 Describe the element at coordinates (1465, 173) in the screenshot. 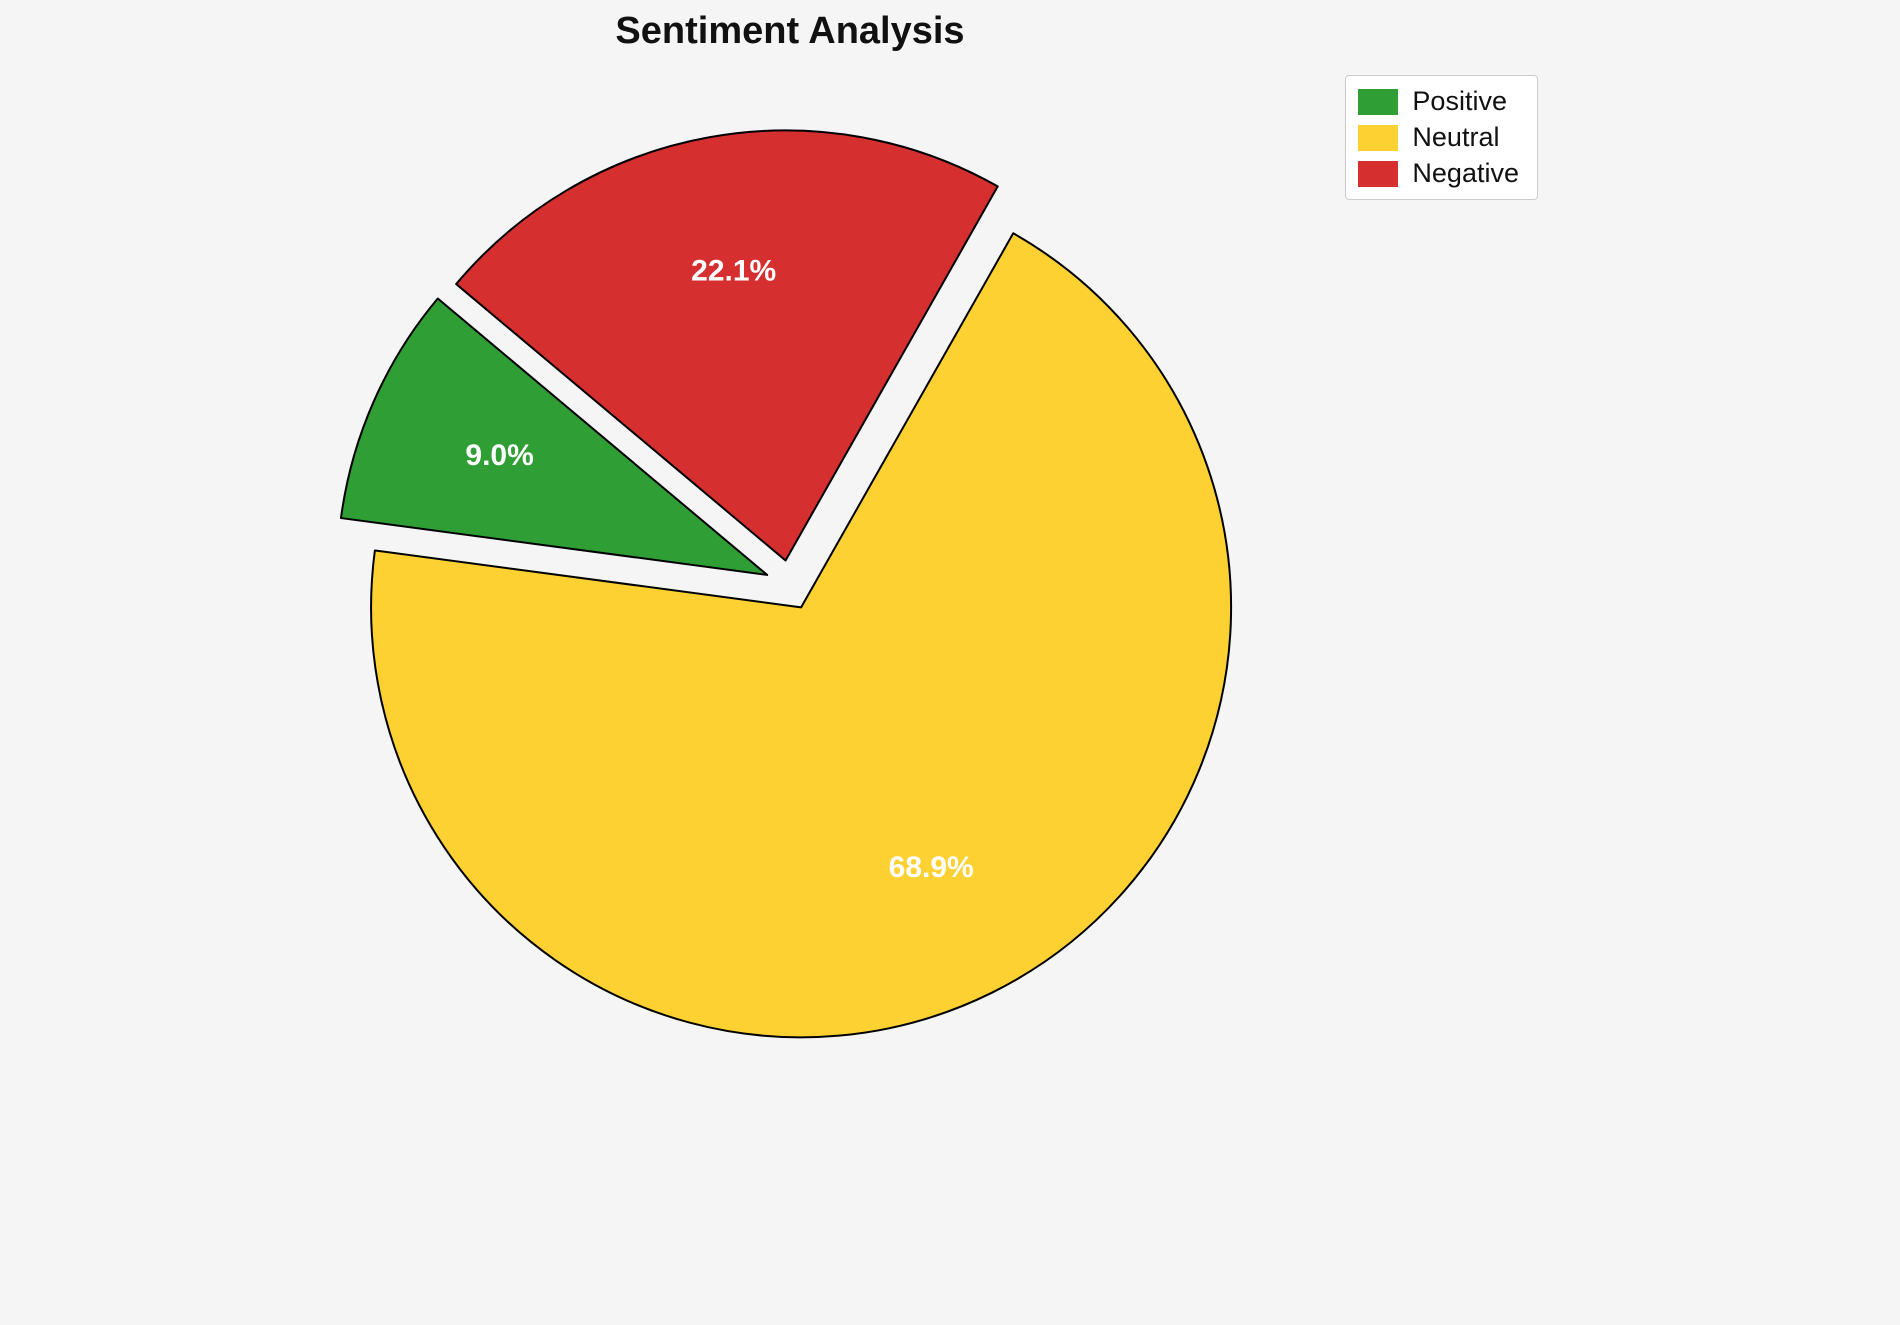

I see `legend-label-negative: Negative` at that location.